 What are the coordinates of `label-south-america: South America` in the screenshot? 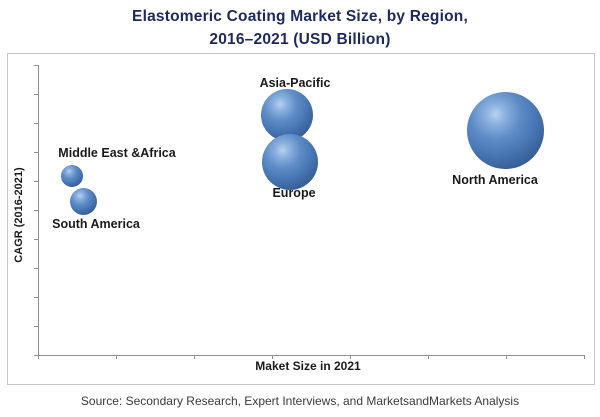 It's located at (96, 224).